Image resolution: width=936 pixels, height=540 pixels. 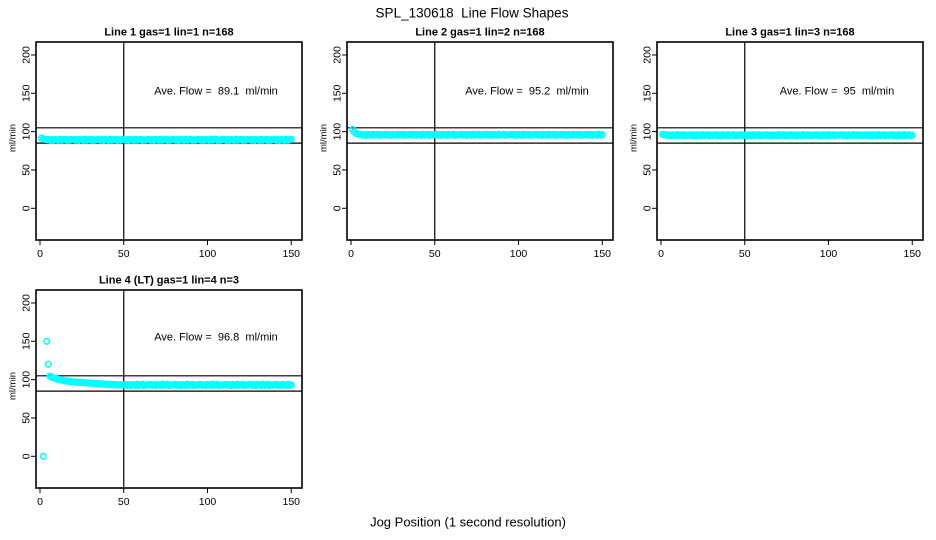 I want to click on subplot-1-graphics: 0 50 100 150 0 50 100 150 200, so click(x=162, y=150).